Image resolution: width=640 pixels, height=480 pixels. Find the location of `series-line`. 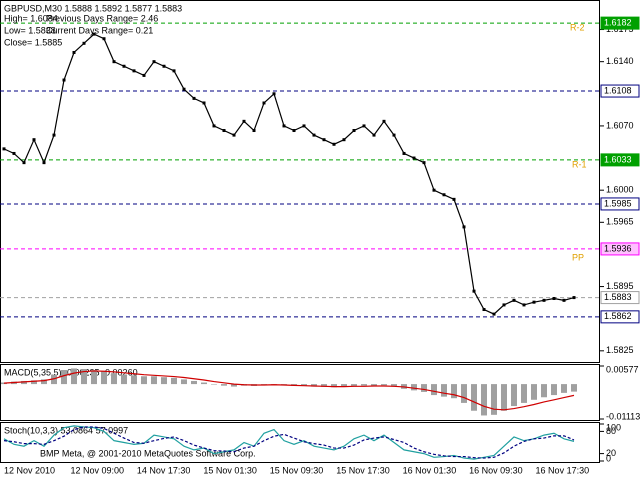

series-line is located at coordinates (289, 390).